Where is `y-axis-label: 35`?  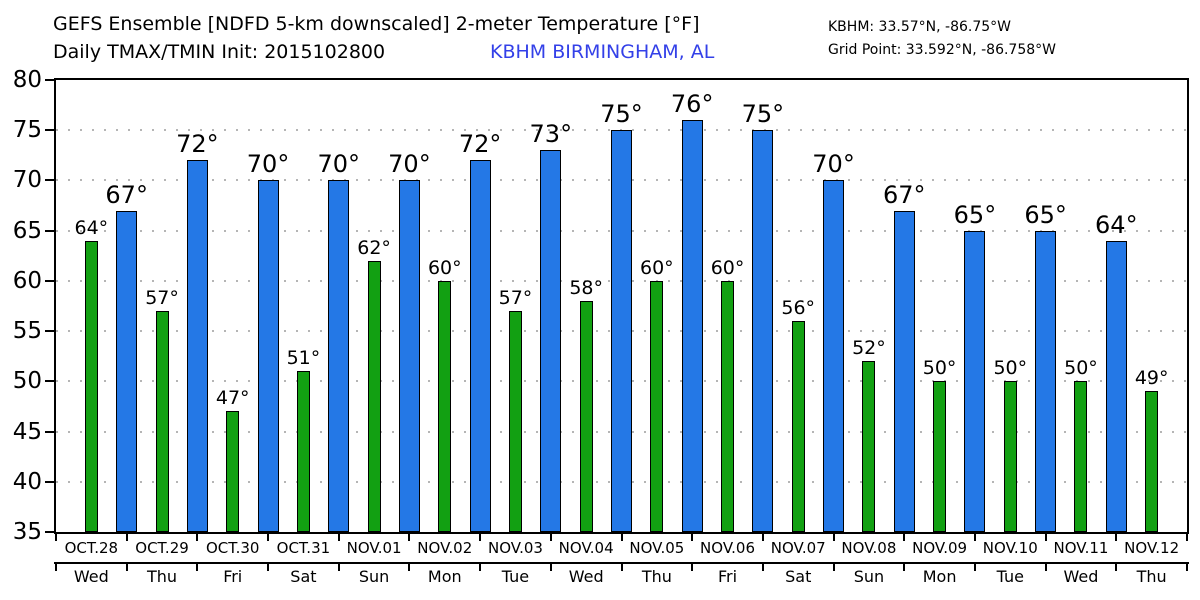 y-axis-label: 35 is located at coordinates (27, 532).